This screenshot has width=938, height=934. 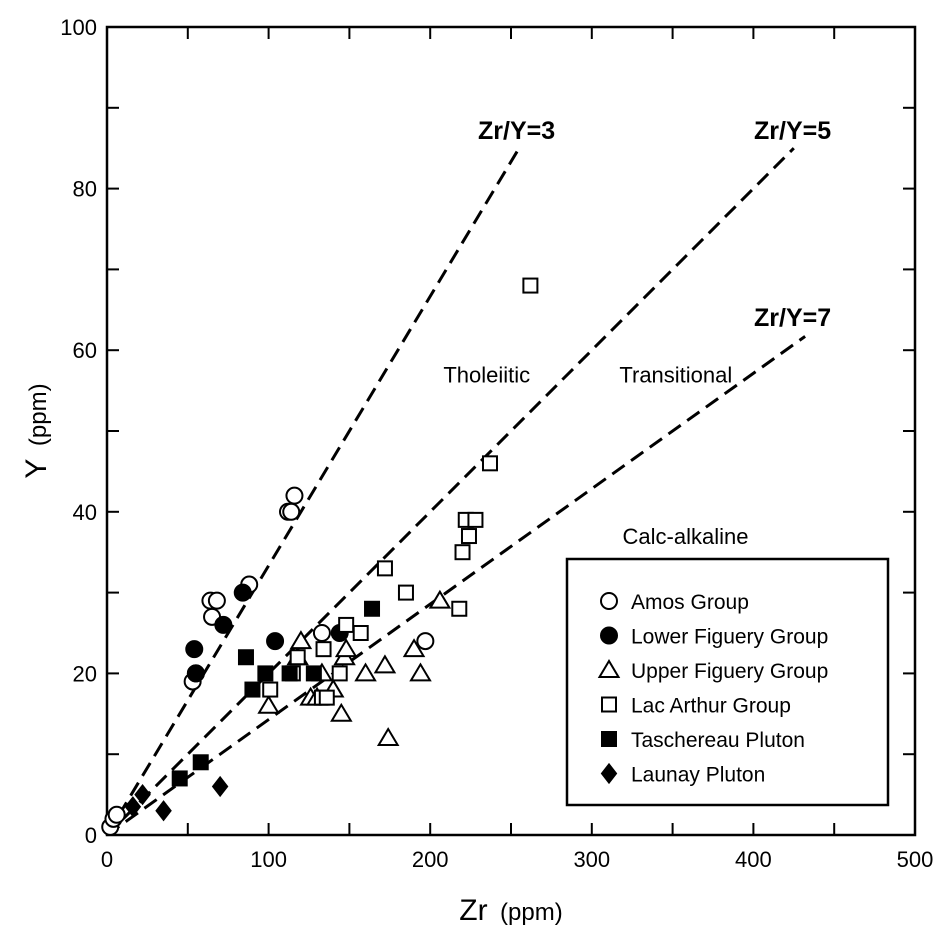 What do you see at coordinates (690, 602) in the screenshot?
I see `legend-label: Amos Group` at bounding box center [690, 602].